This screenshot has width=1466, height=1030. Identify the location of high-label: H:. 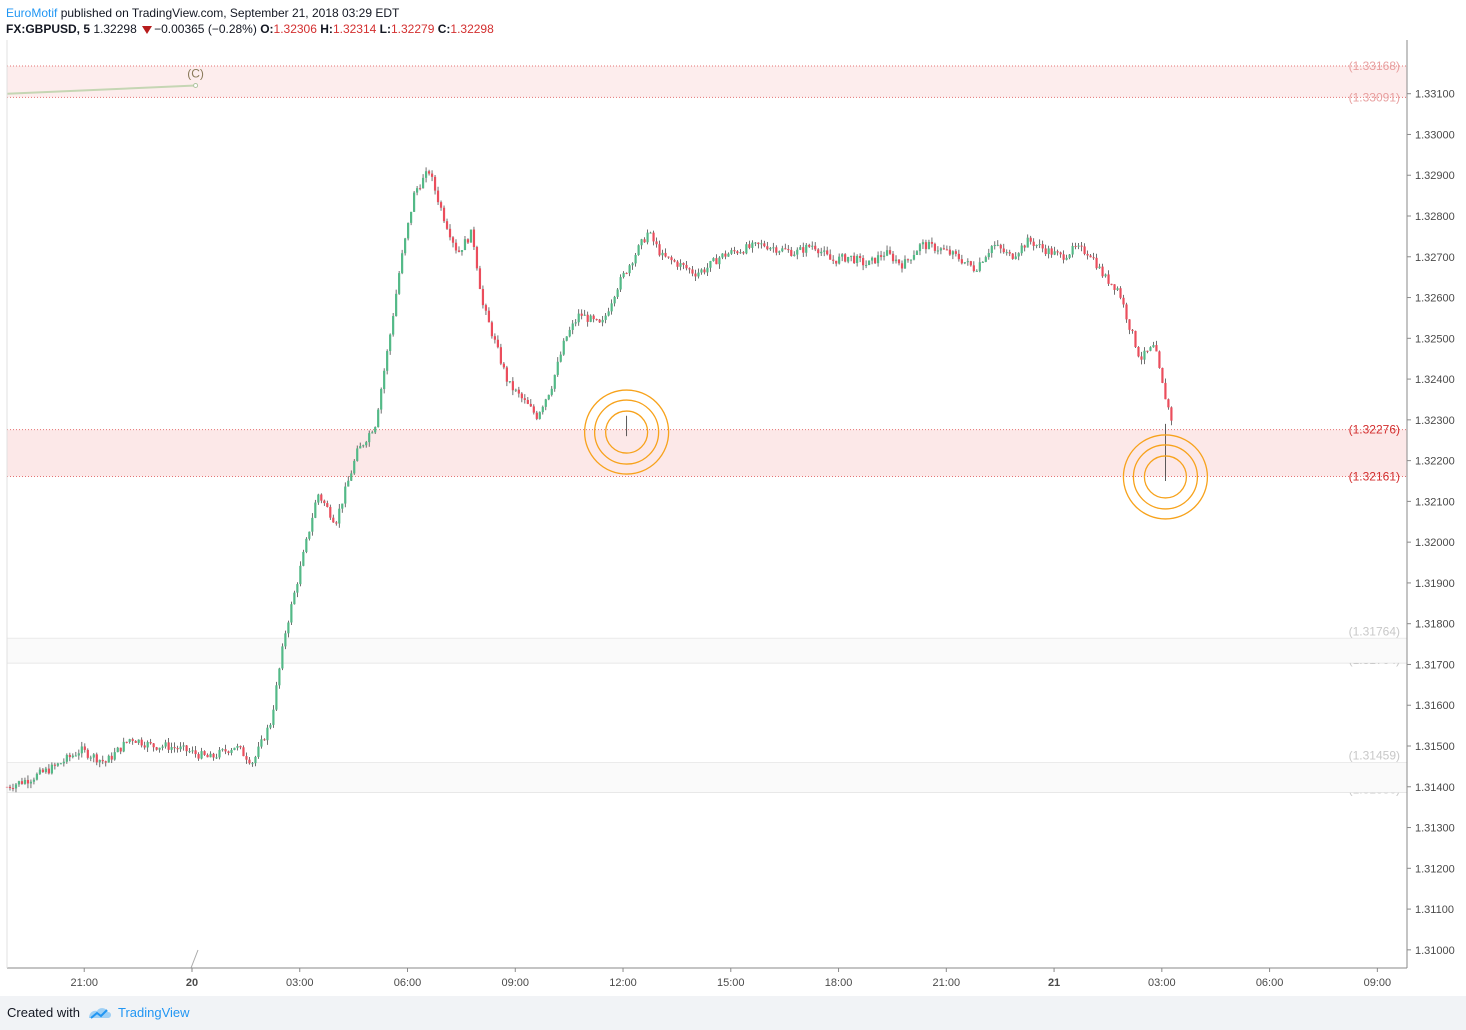
(326, 29).